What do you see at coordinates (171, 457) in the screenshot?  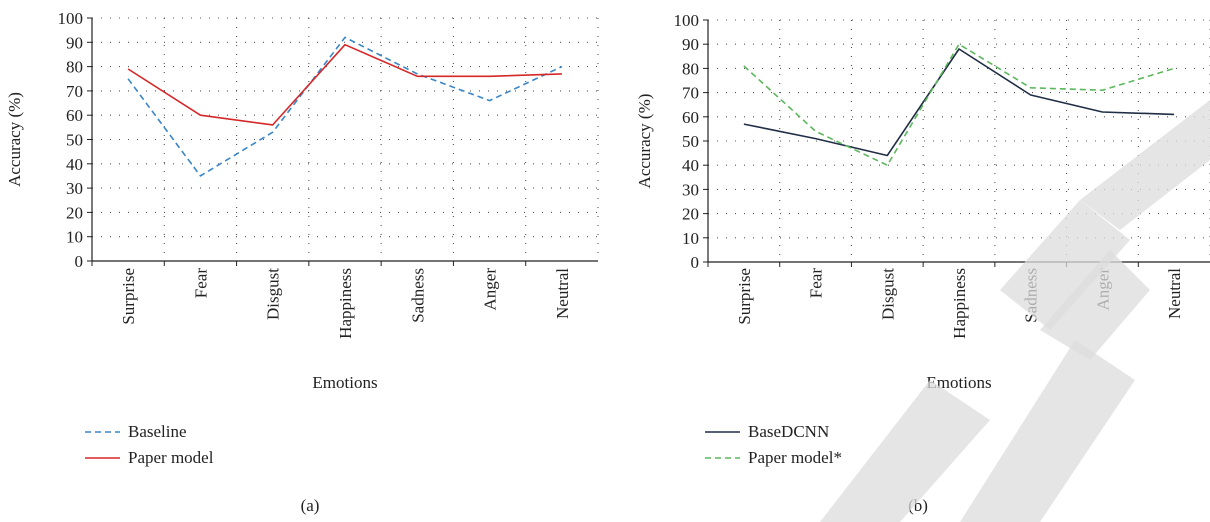 I see `legend-label: Paper model` at bounding box center [171, 457].